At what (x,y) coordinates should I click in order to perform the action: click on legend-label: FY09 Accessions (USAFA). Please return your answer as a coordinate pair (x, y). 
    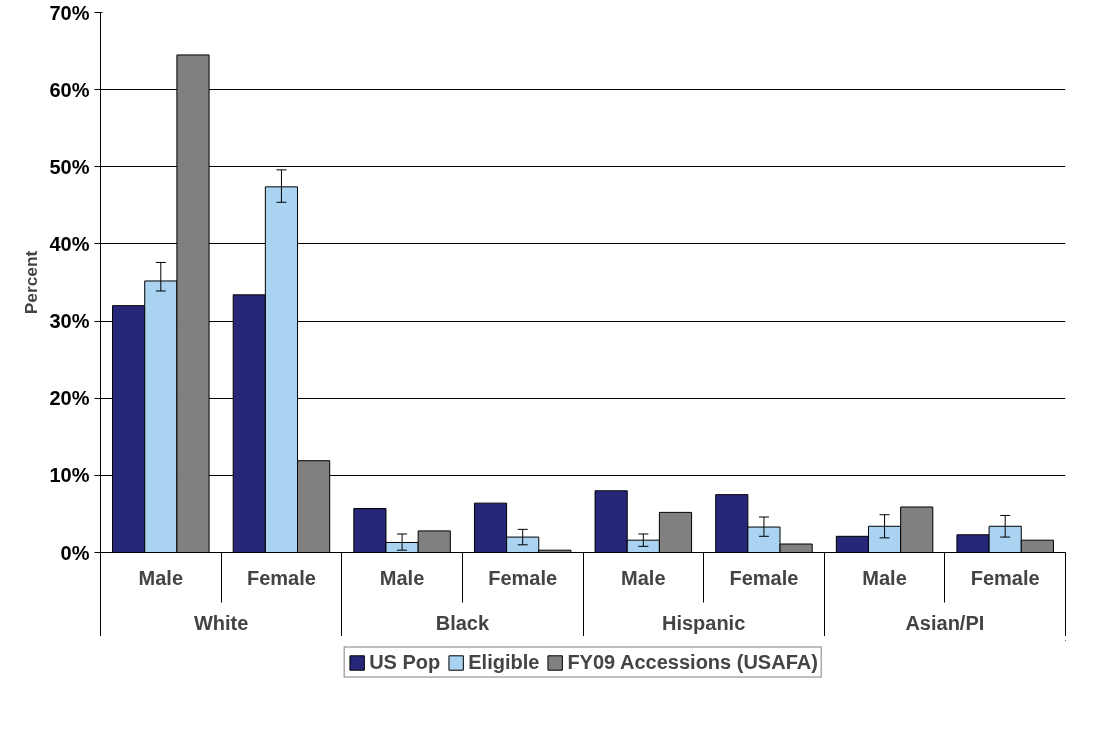
    Looking at the image, I should click on (692, 662).